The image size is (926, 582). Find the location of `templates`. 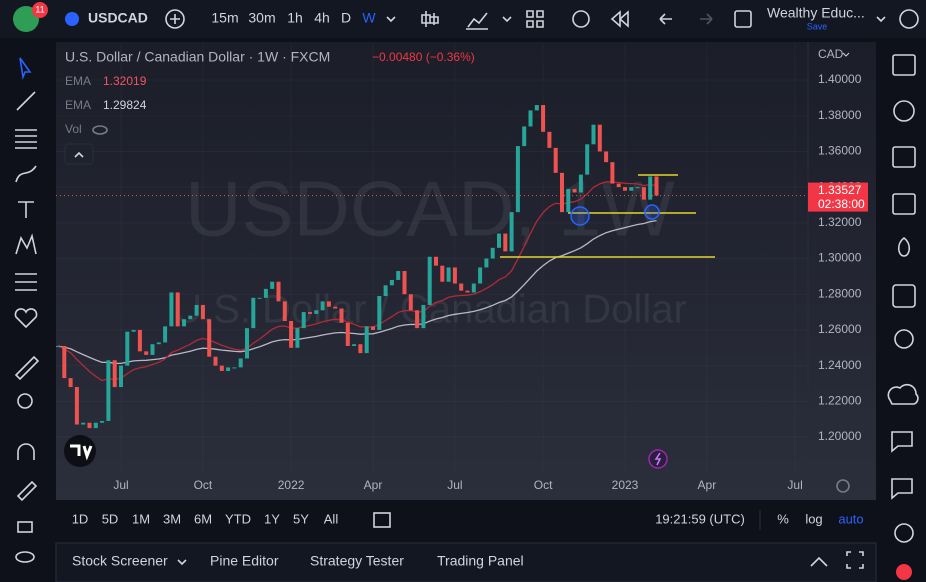

templates is located at coordinates (535, 19).